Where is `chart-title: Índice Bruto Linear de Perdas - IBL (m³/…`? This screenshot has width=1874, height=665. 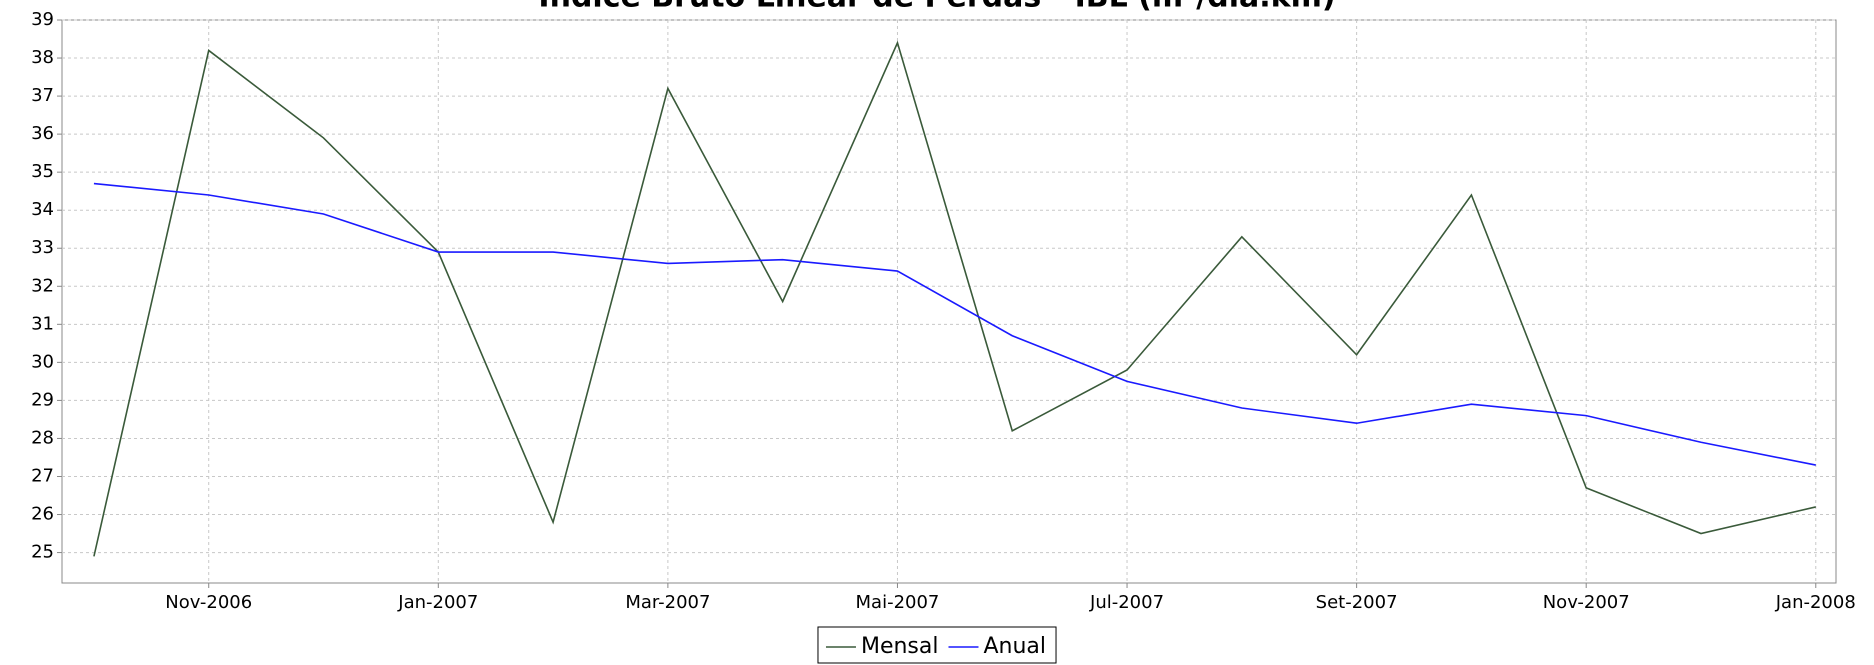
chart-title: Índice Bruto Linear de Perdas - IBL (m³/… is located at coordinates (936, 7).